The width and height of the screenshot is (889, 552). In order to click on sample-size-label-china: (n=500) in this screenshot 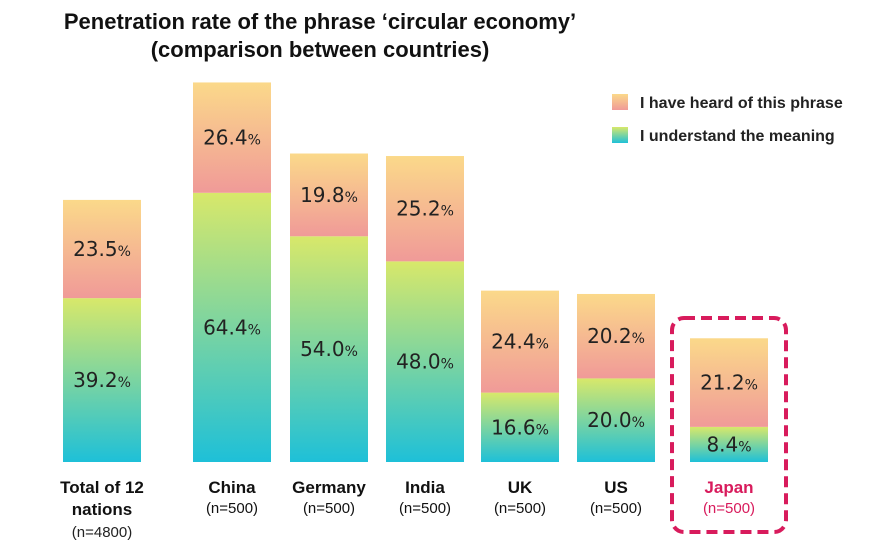, I will do `click(232, 508)`.